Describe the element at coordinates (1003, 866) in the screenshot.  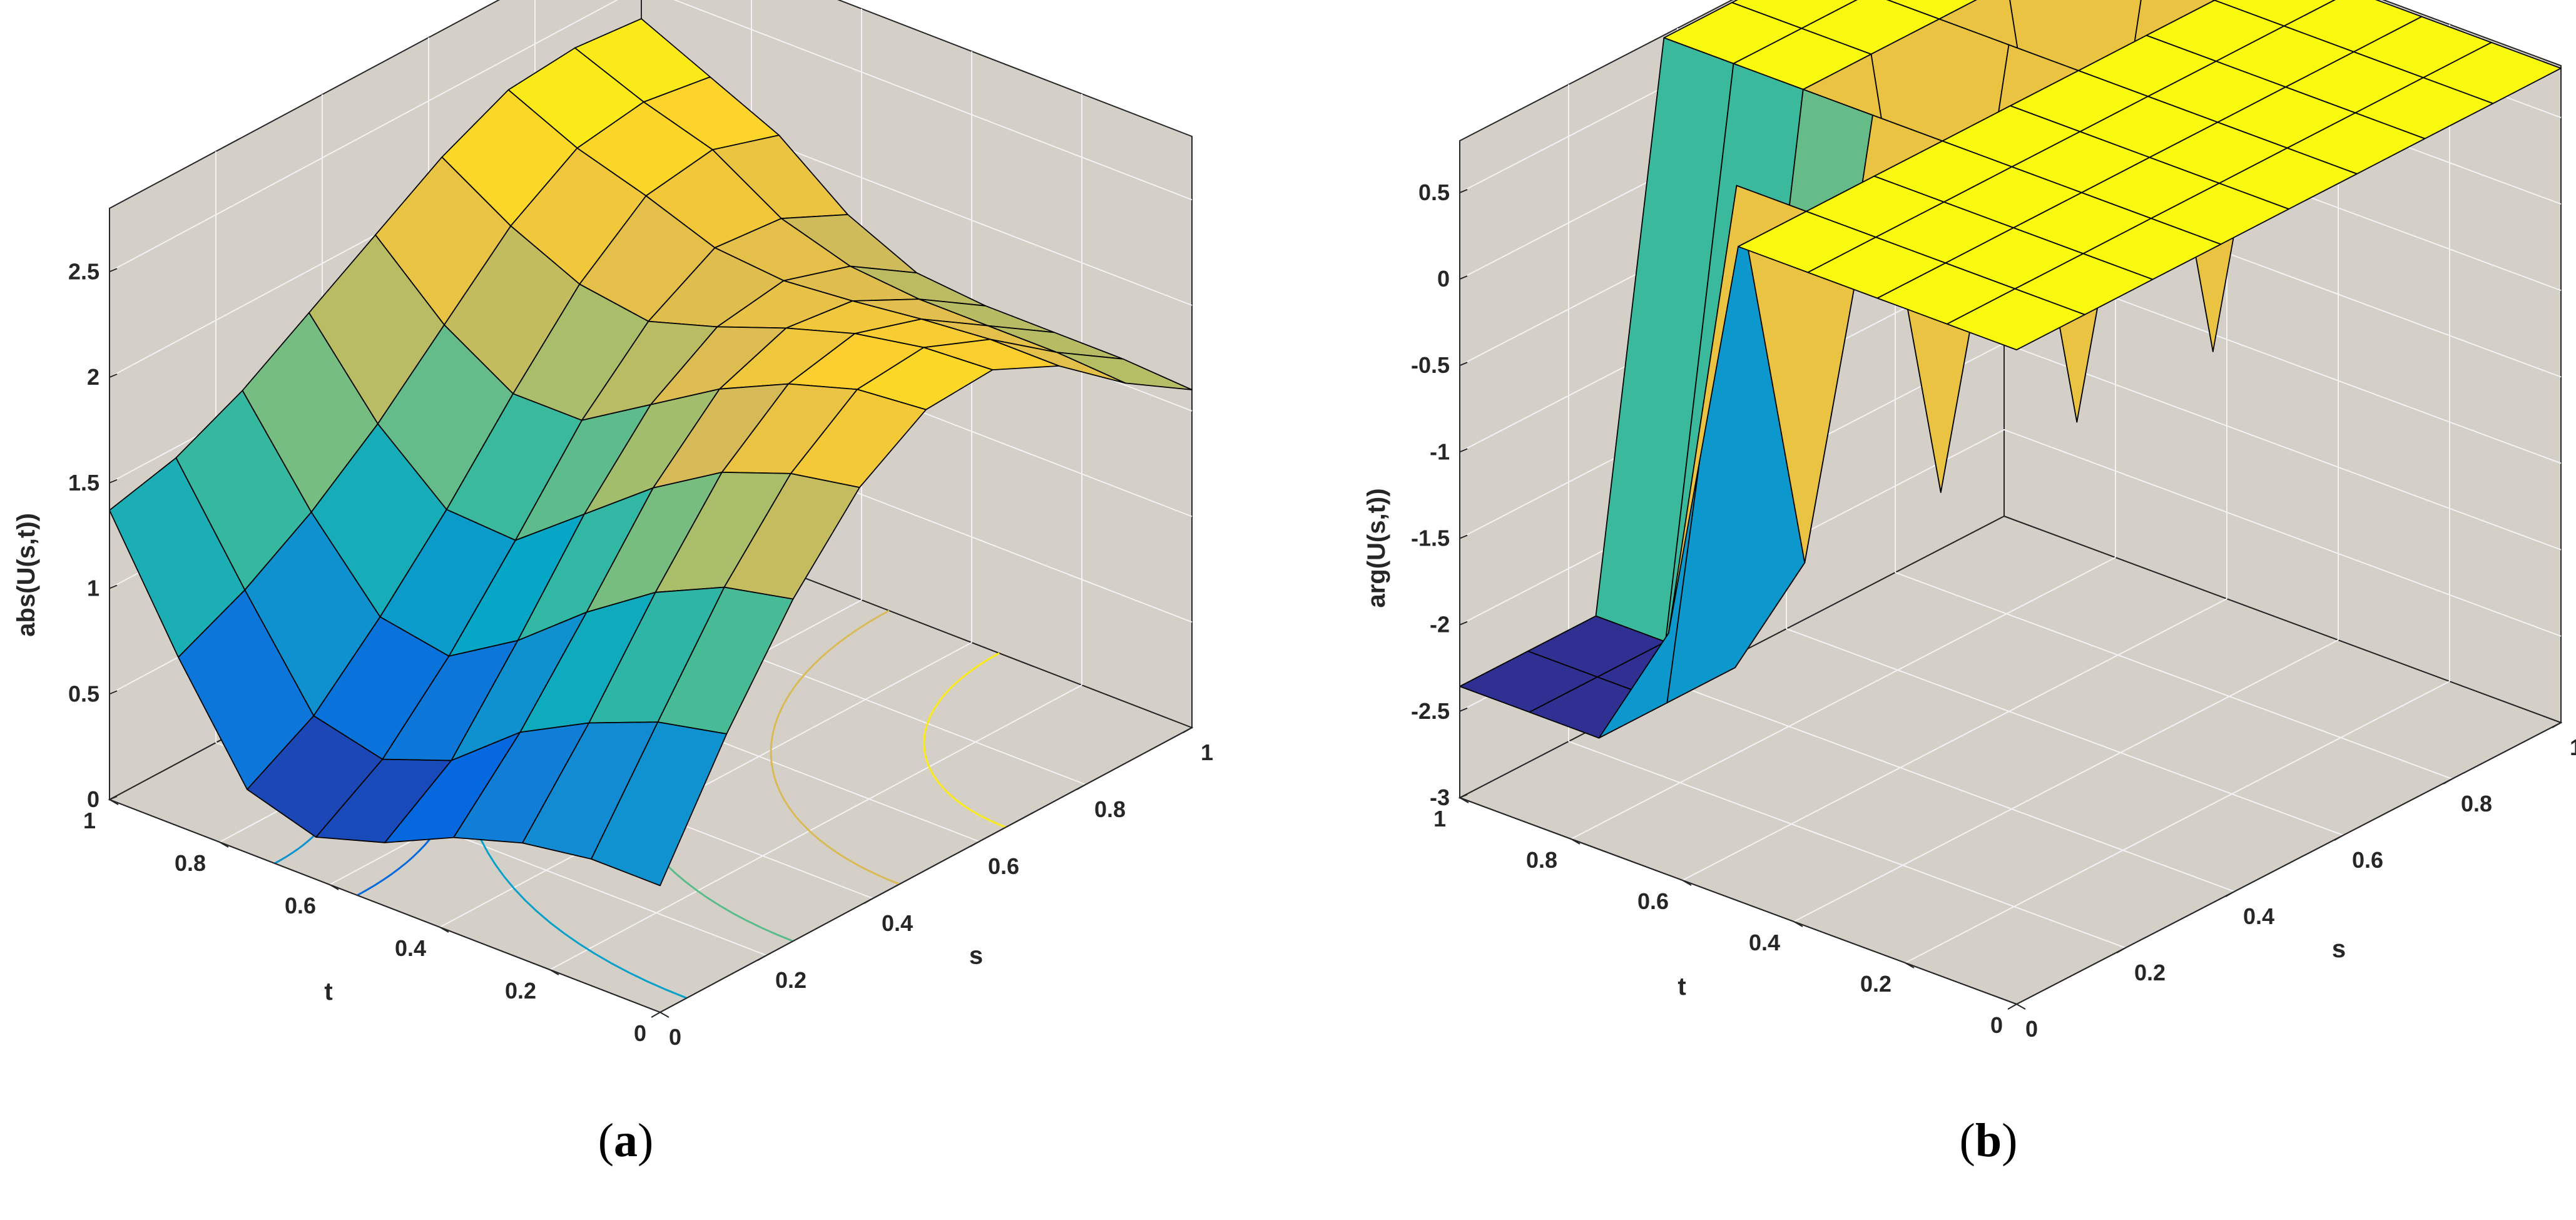
I see `s-tick-label: 0.6` at that location.